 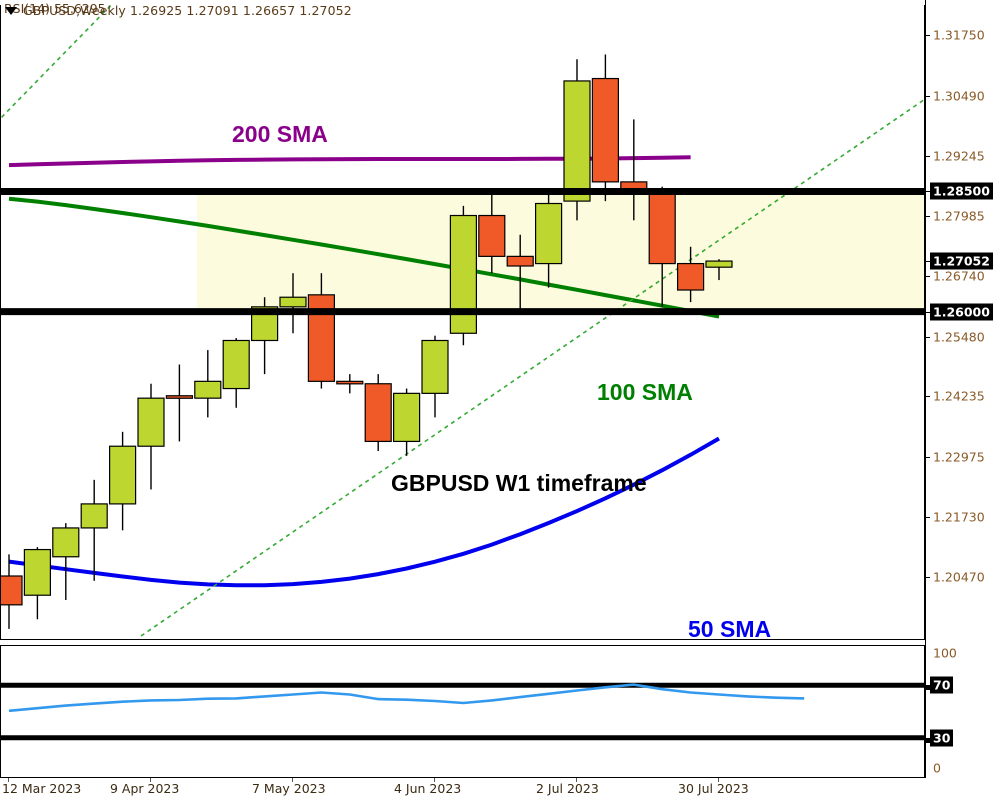 What do you see at coordinates (364, 257) in the screenshot?
I see `sma-100-line` at bounding box center [364, 257].